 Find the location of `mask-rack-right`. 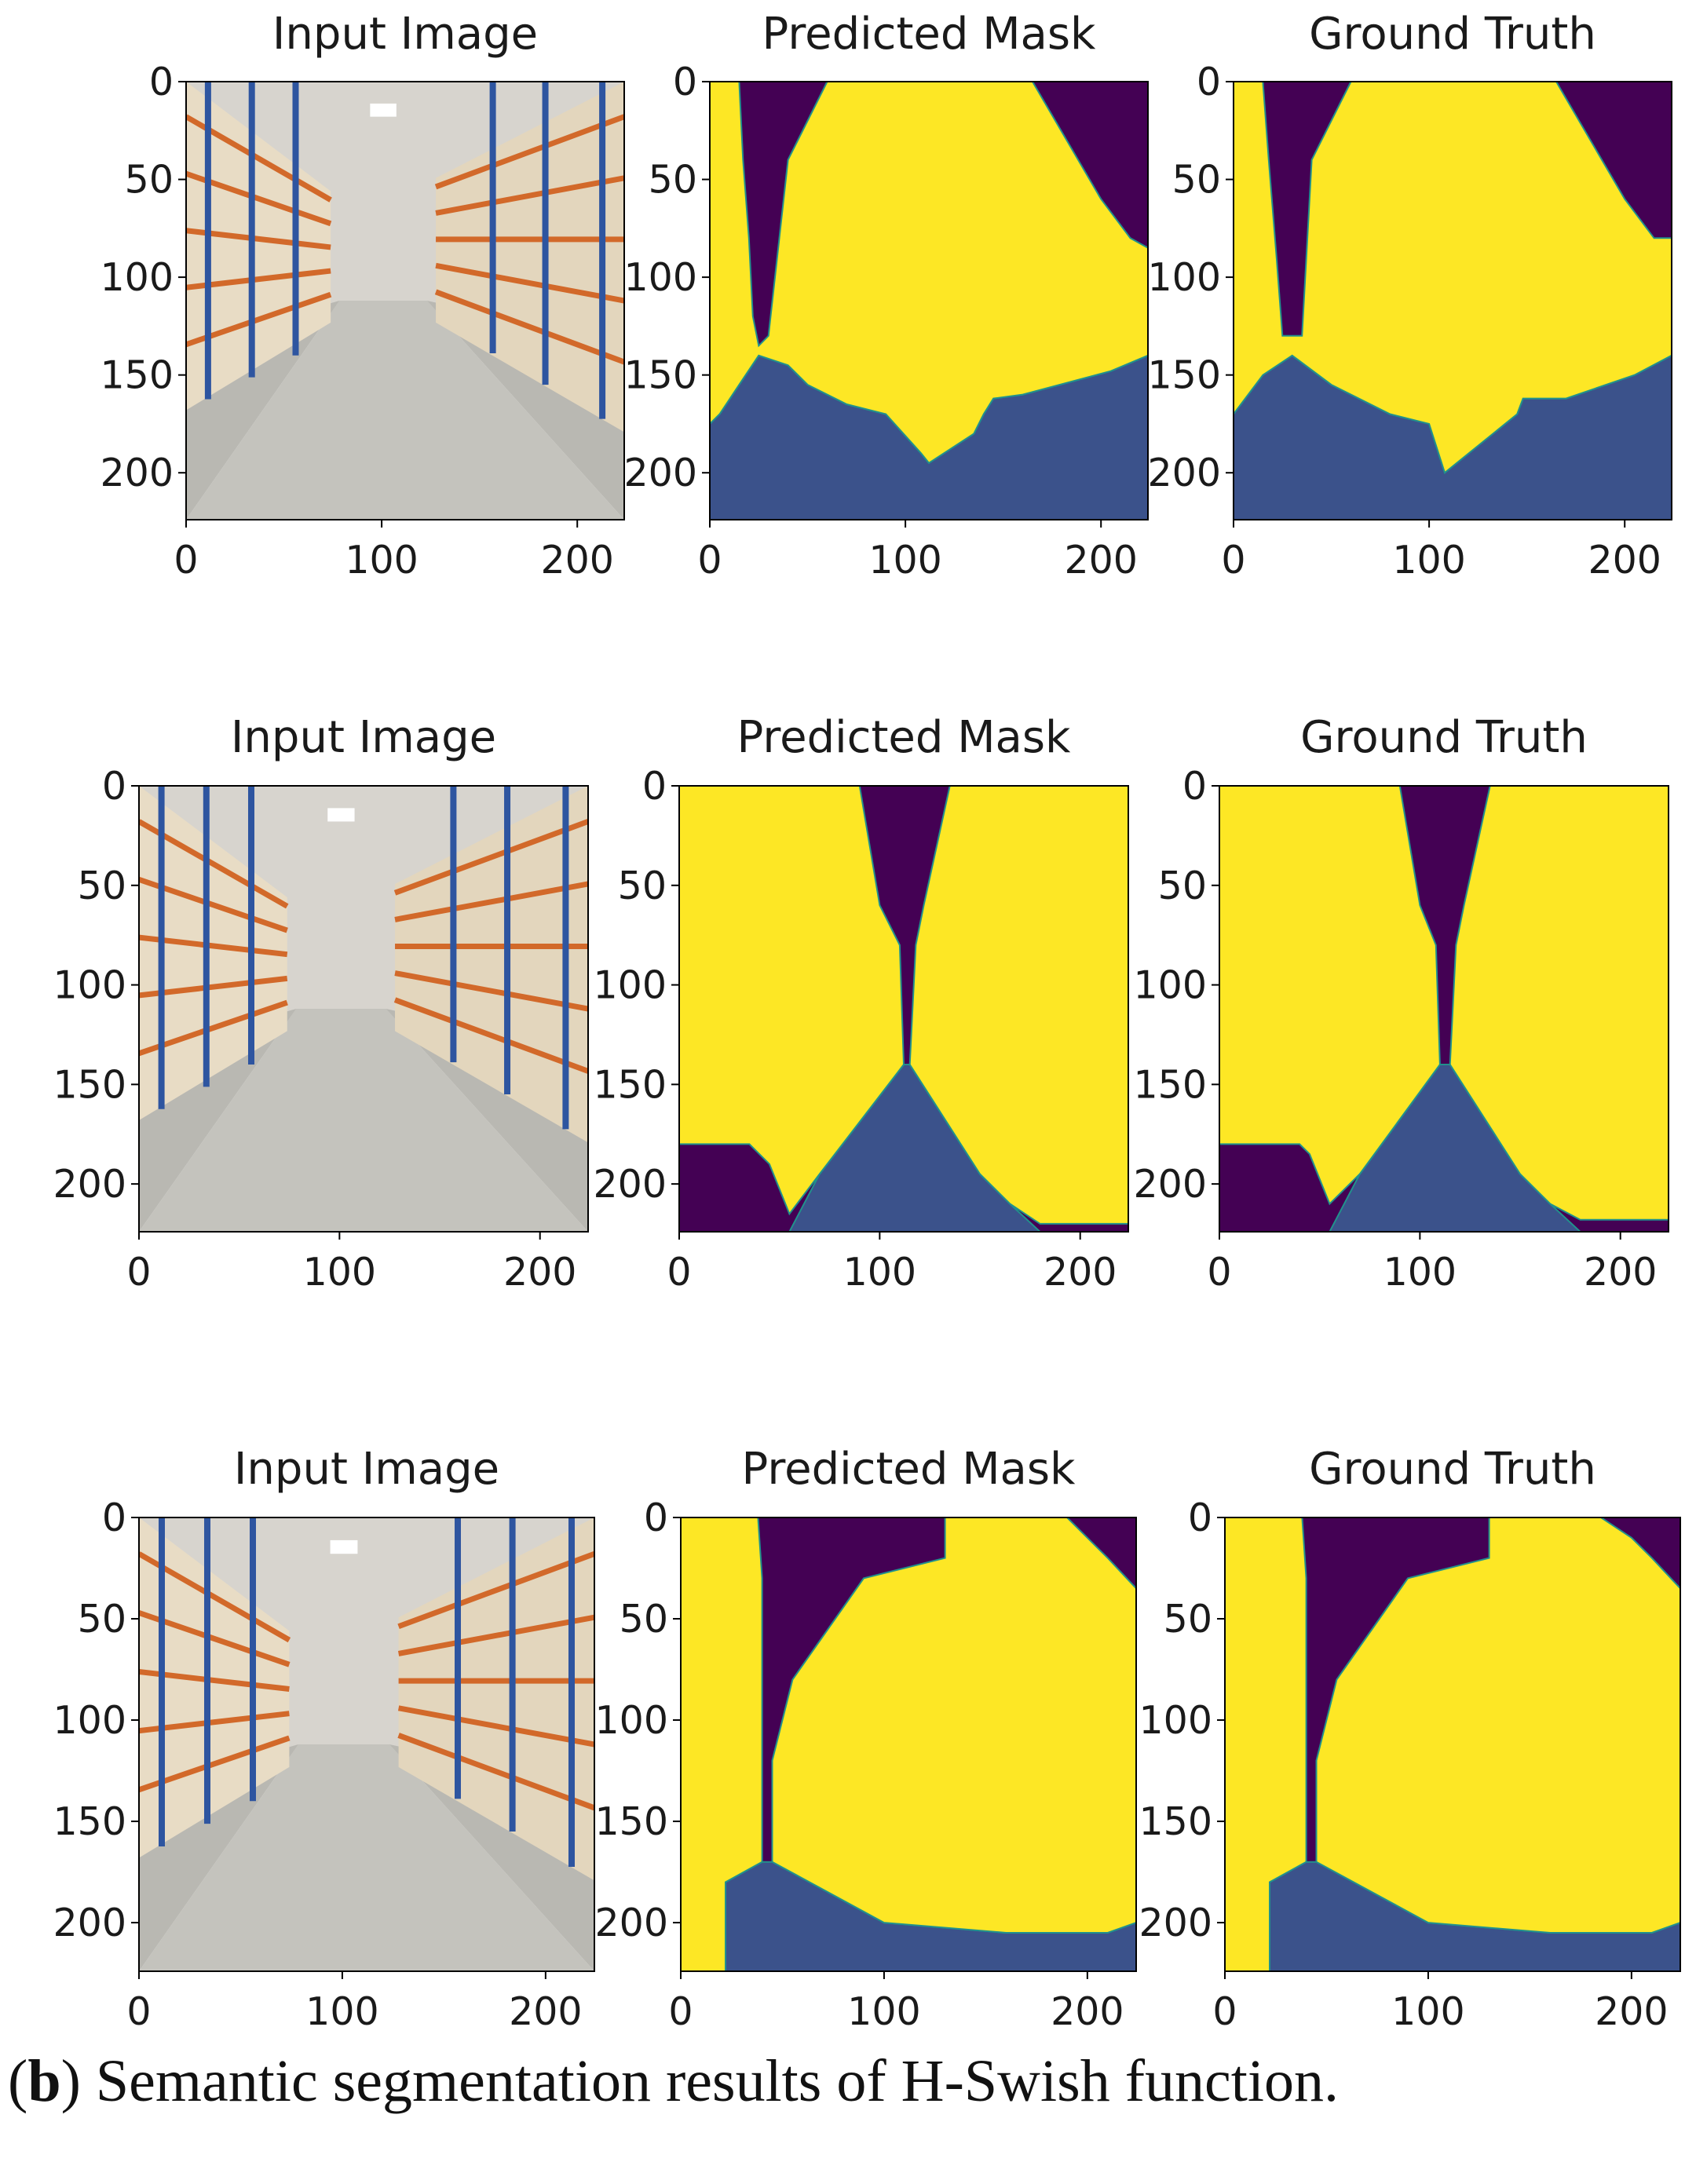

mask-rack-right is located at coordinates (954, 1725).